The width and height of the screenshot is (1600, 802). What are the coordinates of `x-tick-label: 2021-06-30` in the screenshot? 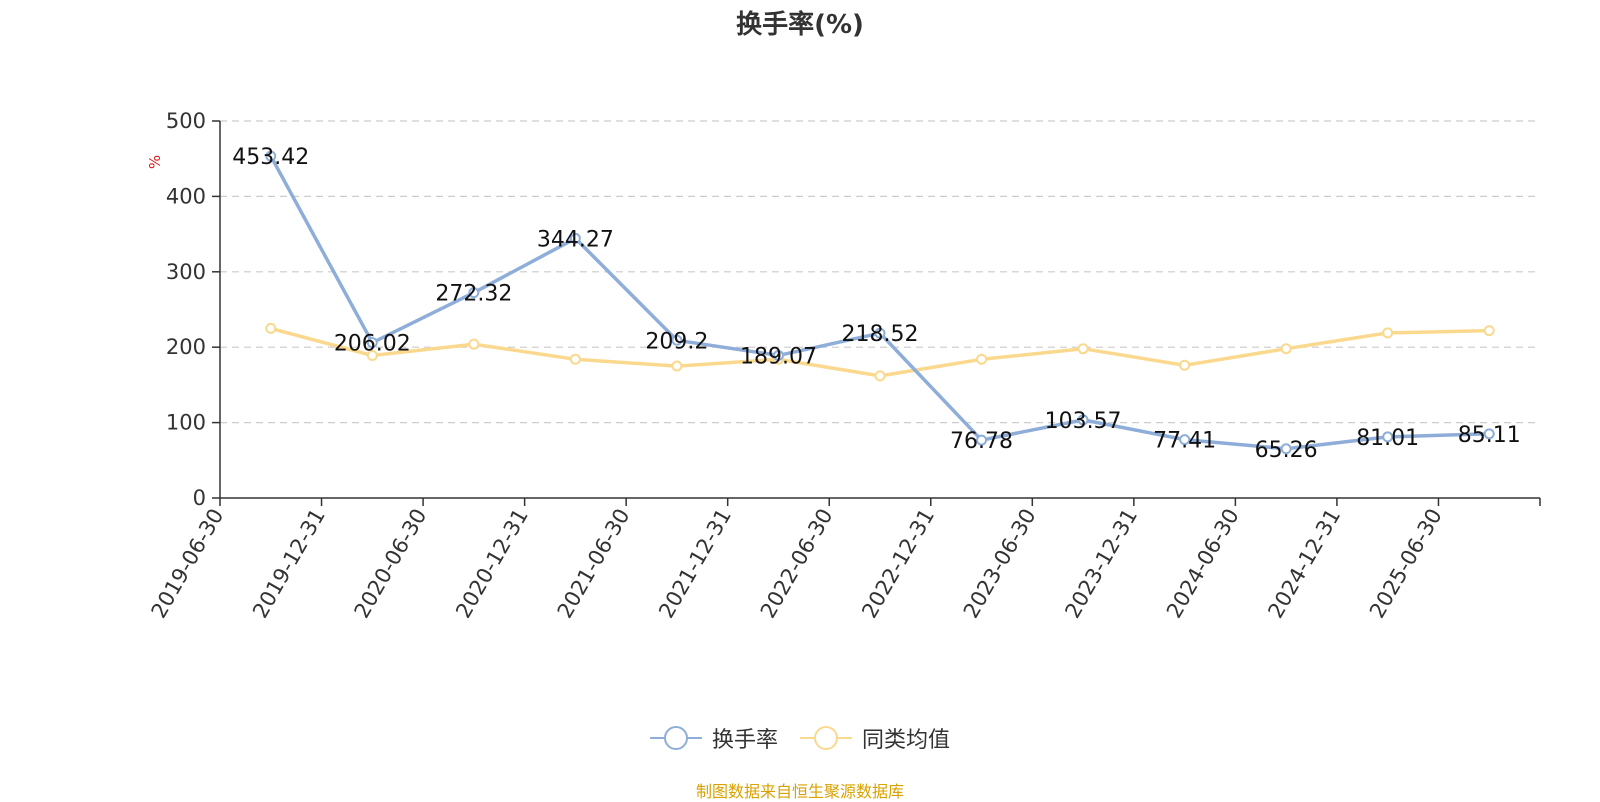 It's located at (594, 564).